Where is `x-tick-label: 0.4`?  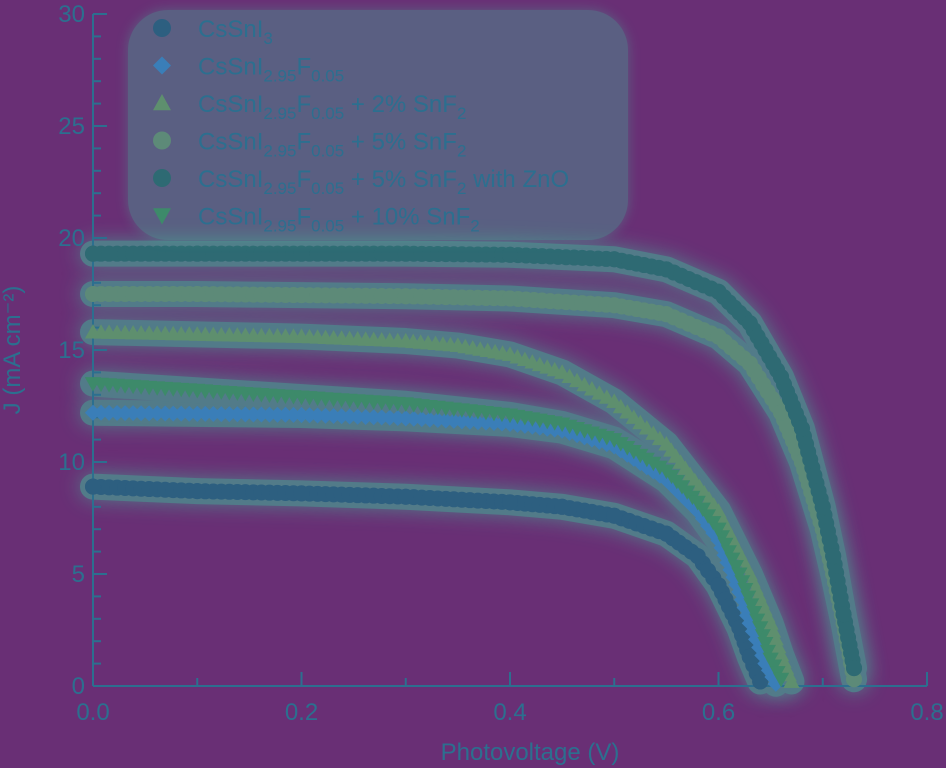
x-tick-label: 0.4 is located at coordinates (509, 712).